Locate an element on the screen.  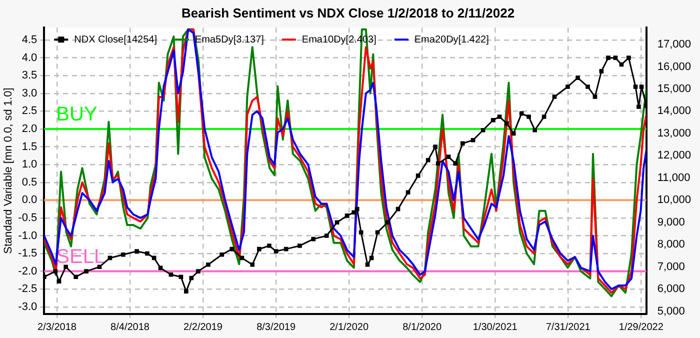
y-tick-label: 0.0 is located at coordinates (30, 200).